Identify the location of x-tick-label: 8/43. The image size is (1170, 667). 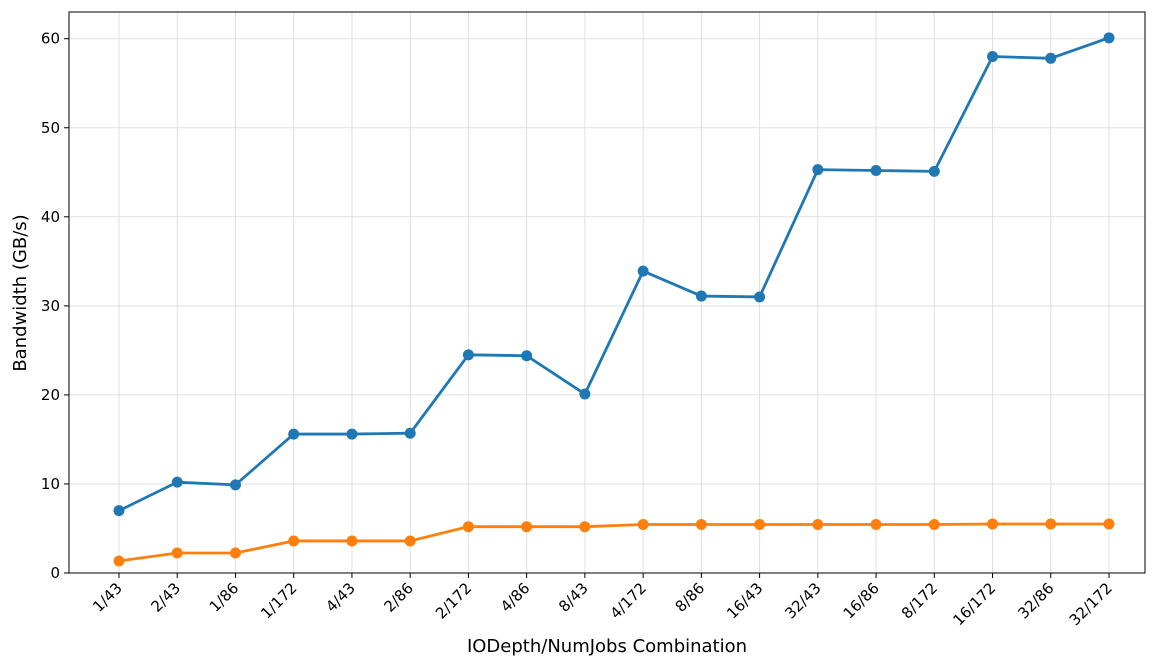
(573, 597).